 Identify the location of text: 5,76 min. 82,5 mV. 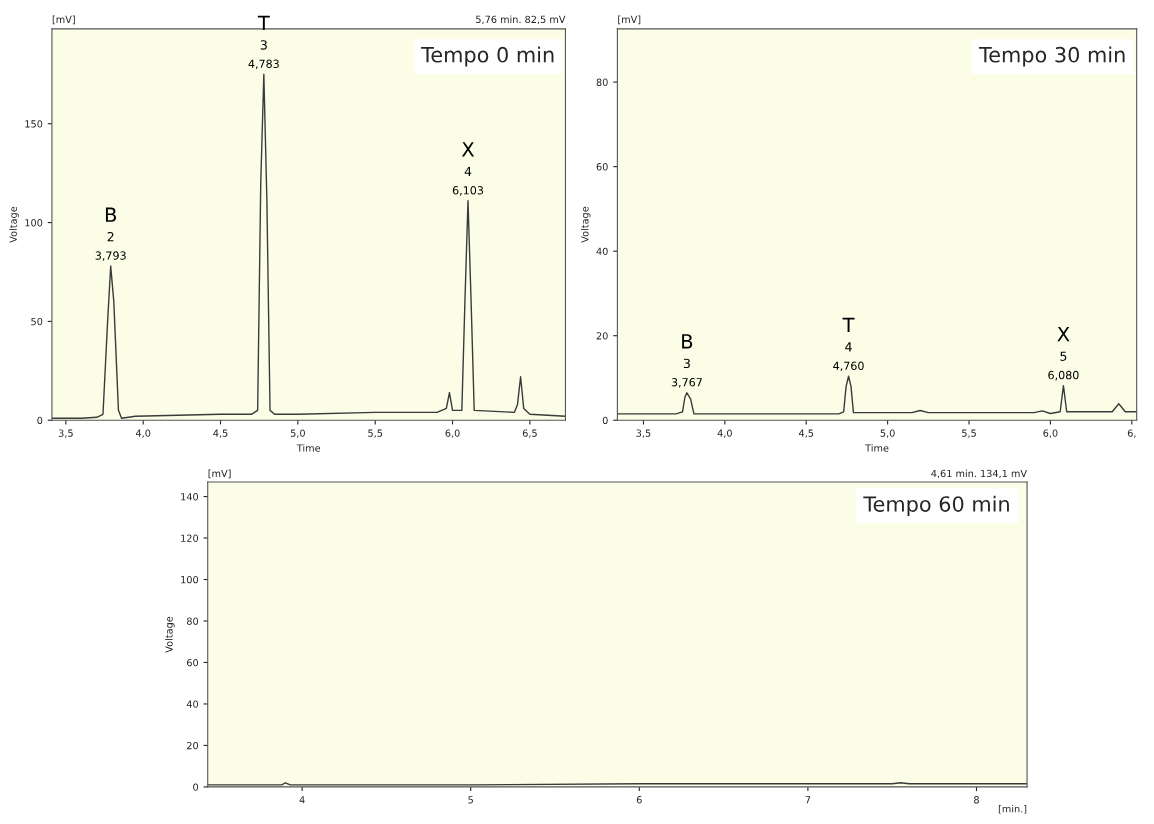
(521, 20).